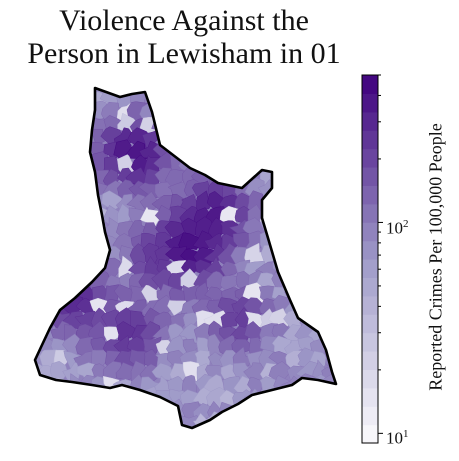  I want to click on colorbar-tick-label-10: 10¹, so click(397, 438).